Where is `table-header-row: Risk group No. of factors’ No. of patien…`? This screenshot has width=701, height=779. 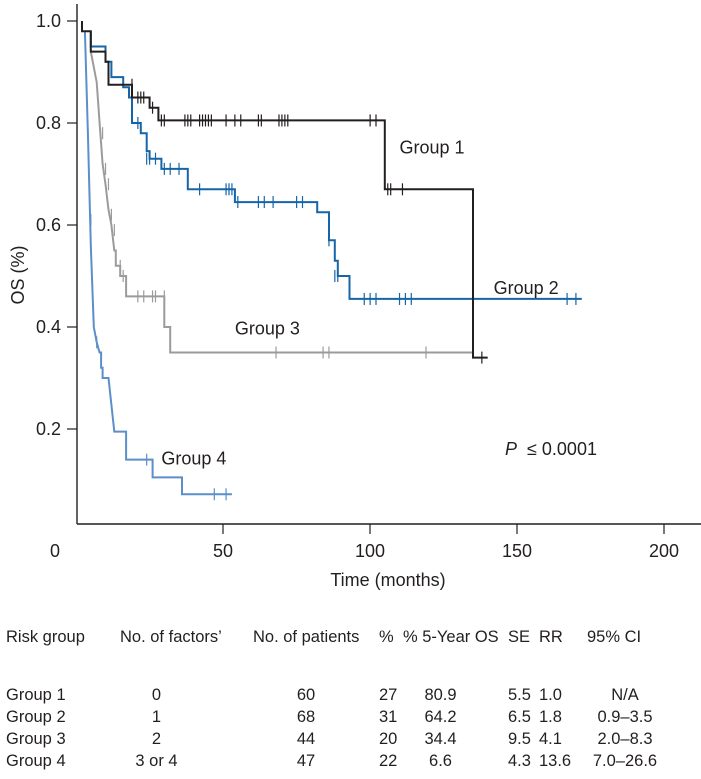
table-header-row: Risk group No. of factors’ No. of patien… is located at coordinates (341, 640).